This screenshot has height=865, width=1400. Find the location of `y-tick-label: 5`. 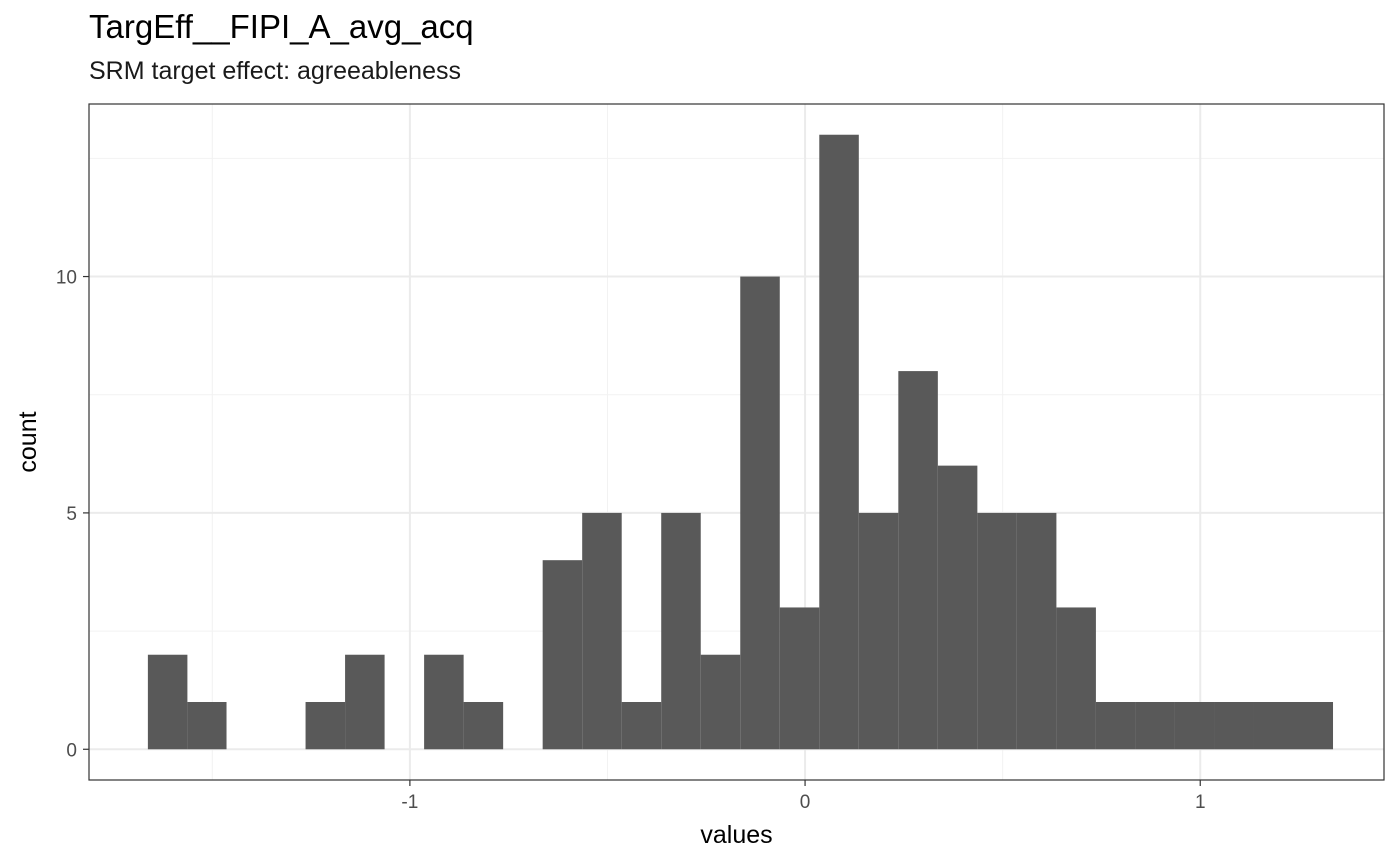

y-tick-label: 5 is located at coordinates (71, 514).